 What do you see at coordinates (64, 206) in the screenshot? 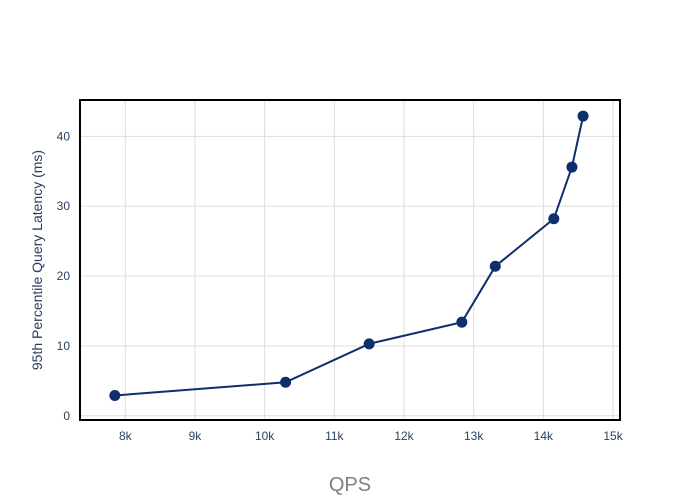
I see `y-tick-label: 30` at bounding box center [64, 206].